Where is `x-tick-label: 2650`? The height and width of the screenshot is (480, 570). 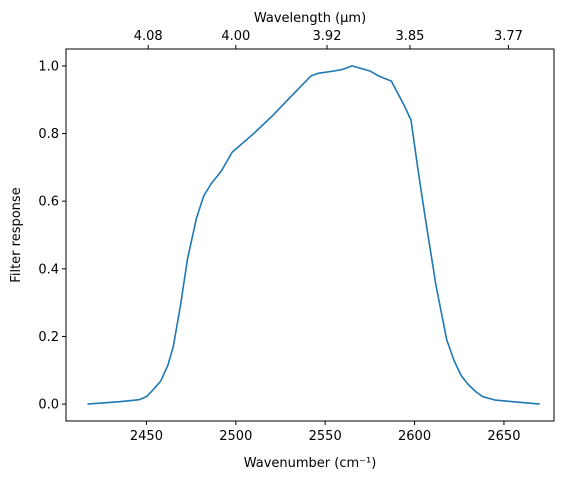
x-tick-label: 2650 is located at coordinates (503, 436).